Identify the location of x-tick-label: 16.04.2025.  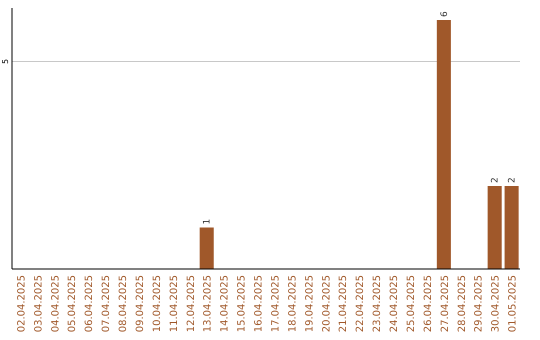
(259, 303).